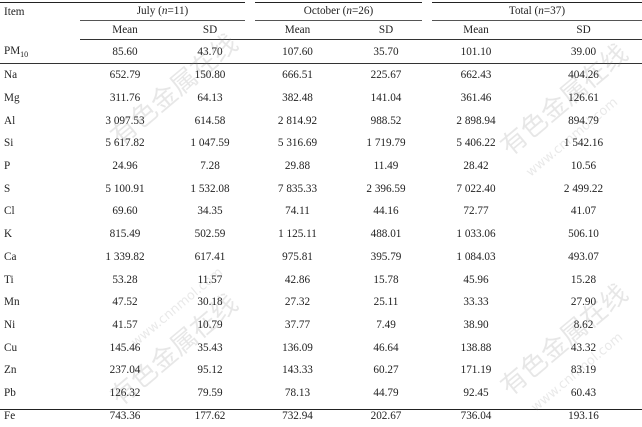 This screenshot has width=642, height=427. Describe the element at coordinates (386, 75) in the screenshot. I see `cell-value: 225.67` at that location.